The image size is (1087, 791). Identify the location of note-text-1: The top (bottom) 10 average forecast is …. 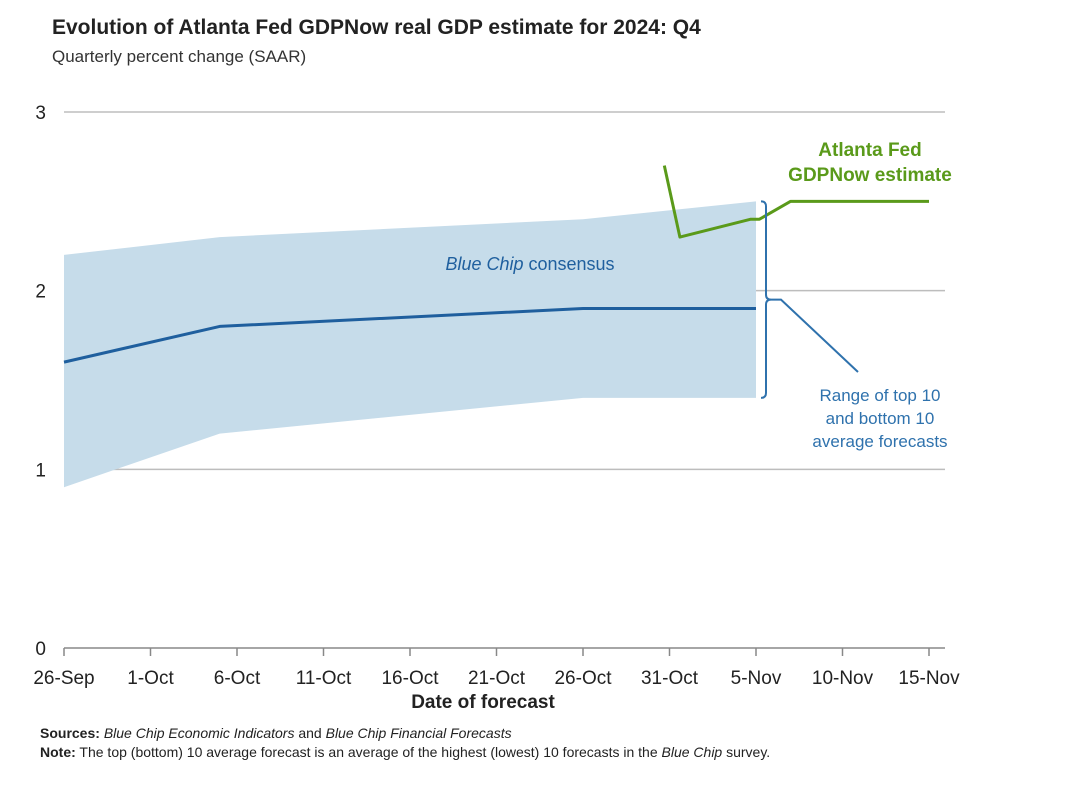
(368, 752).